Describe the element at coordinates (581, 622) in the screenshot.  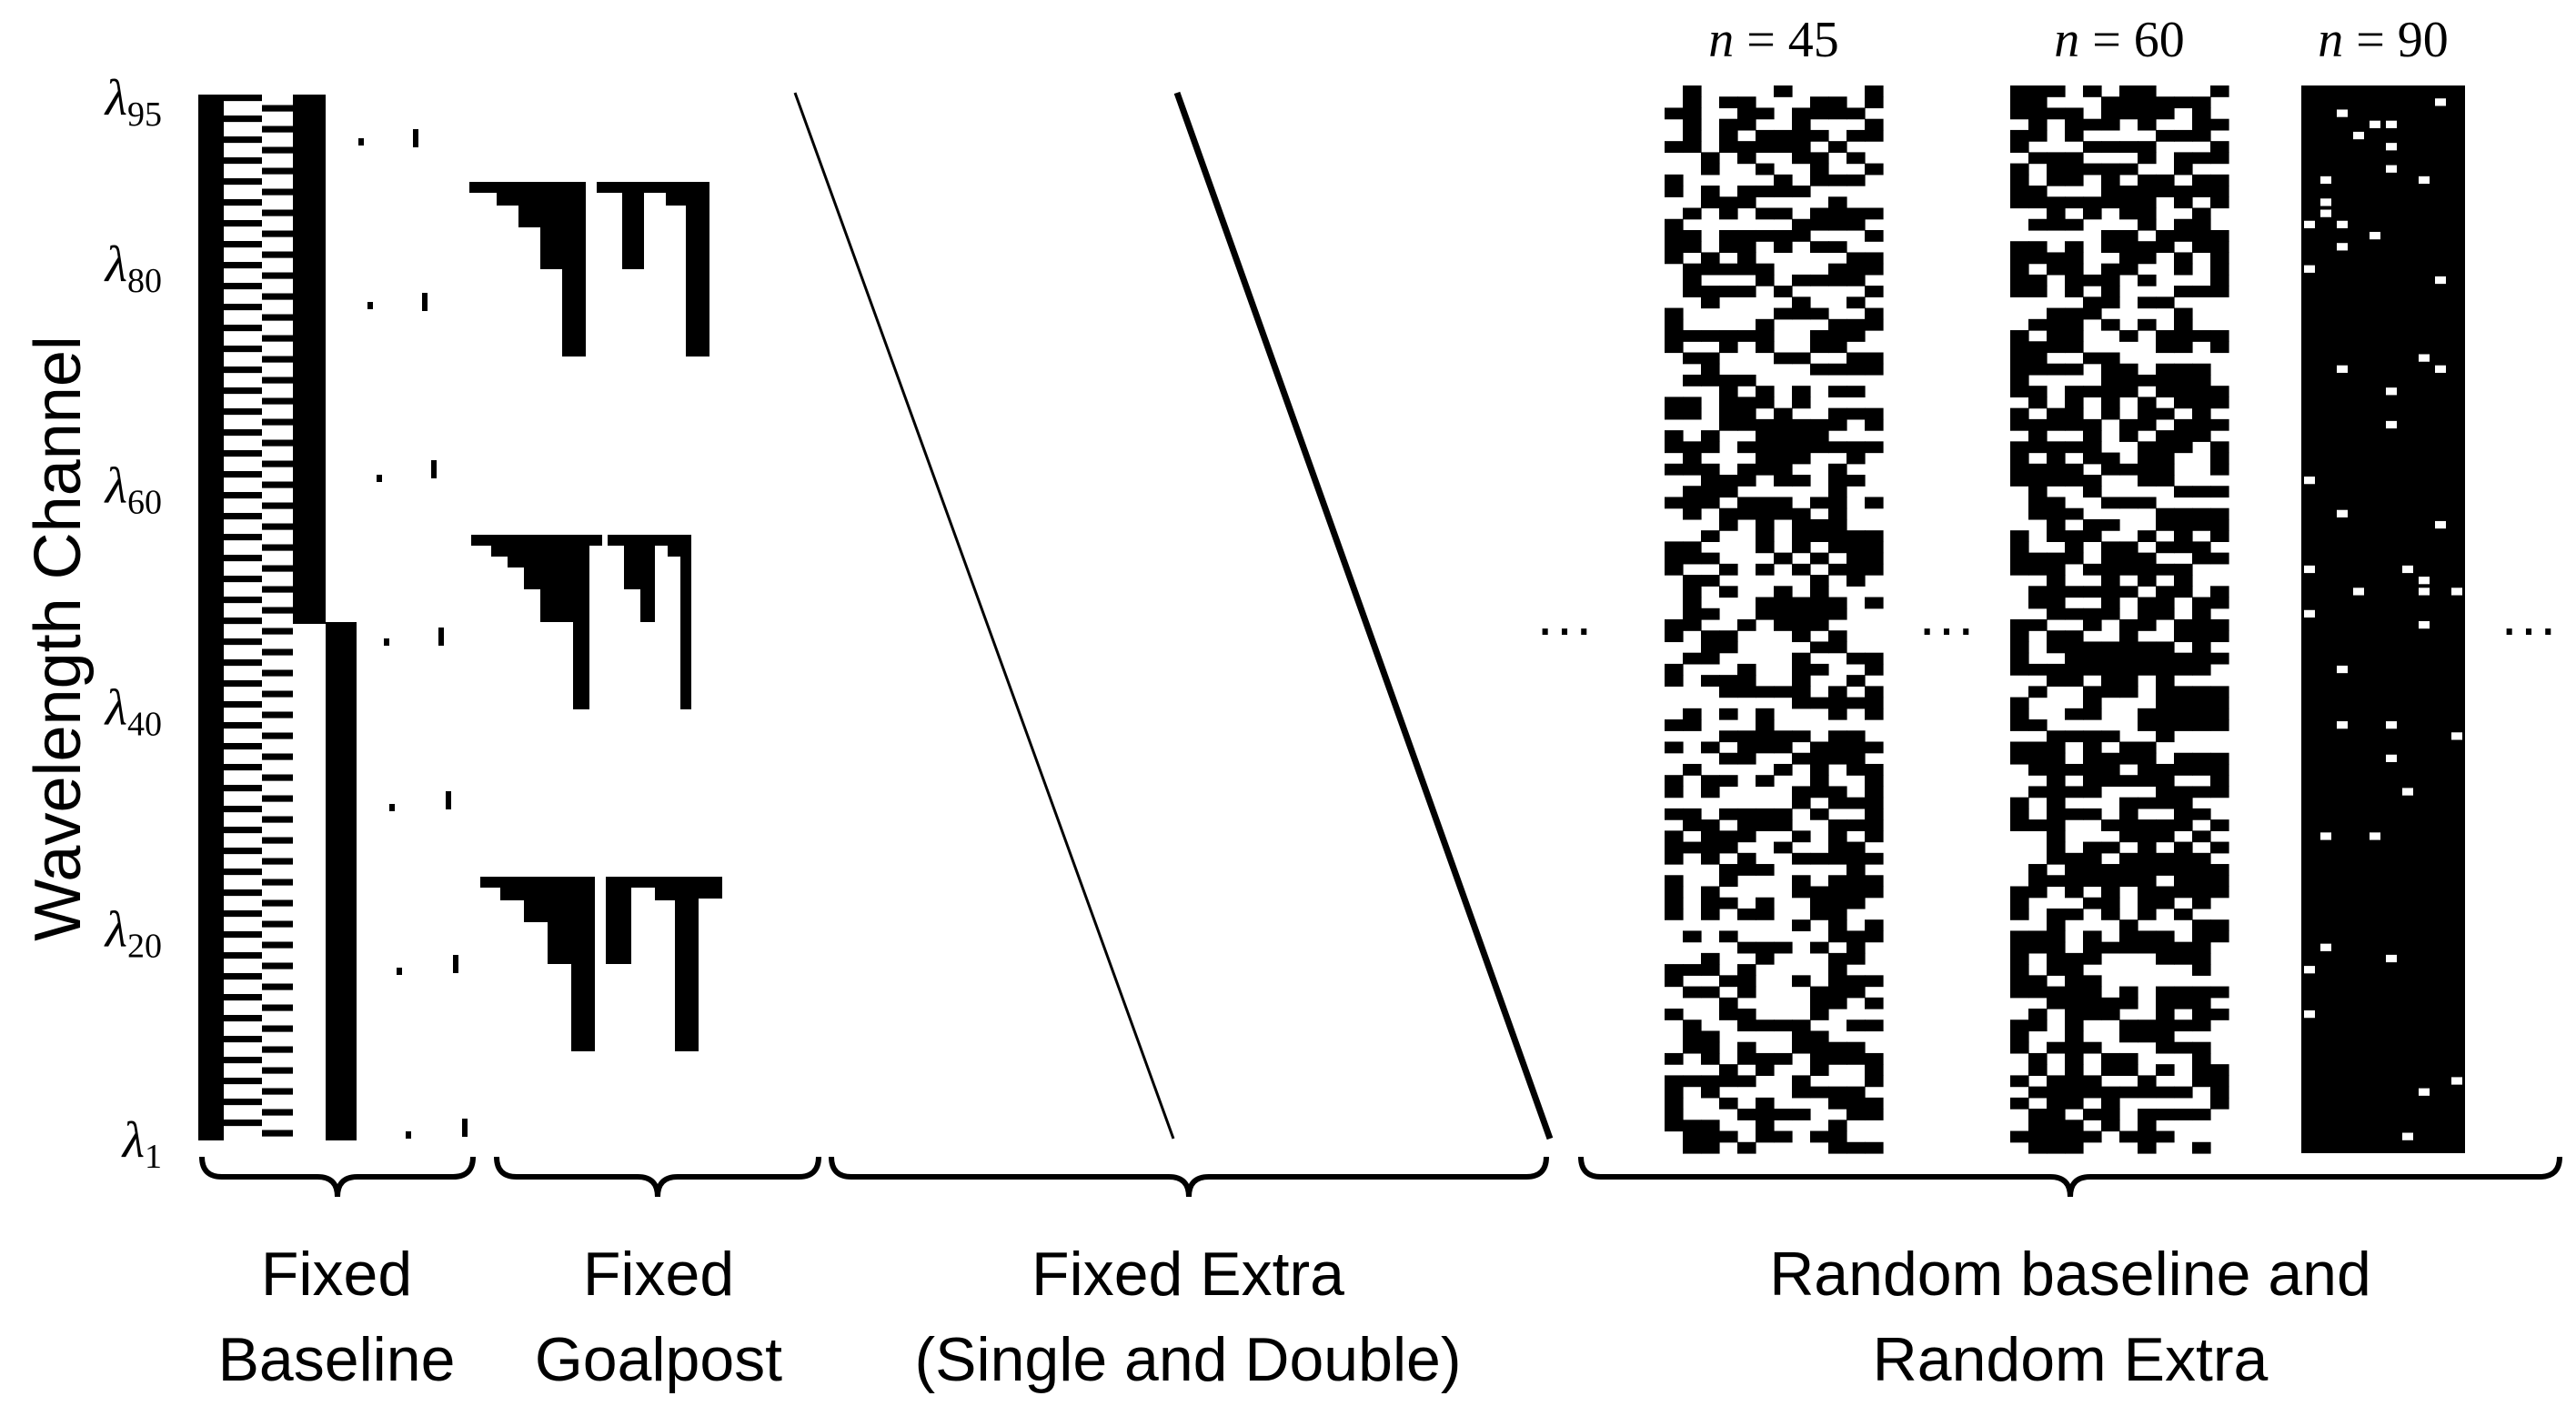
I see `goalpost-bar` at that location.